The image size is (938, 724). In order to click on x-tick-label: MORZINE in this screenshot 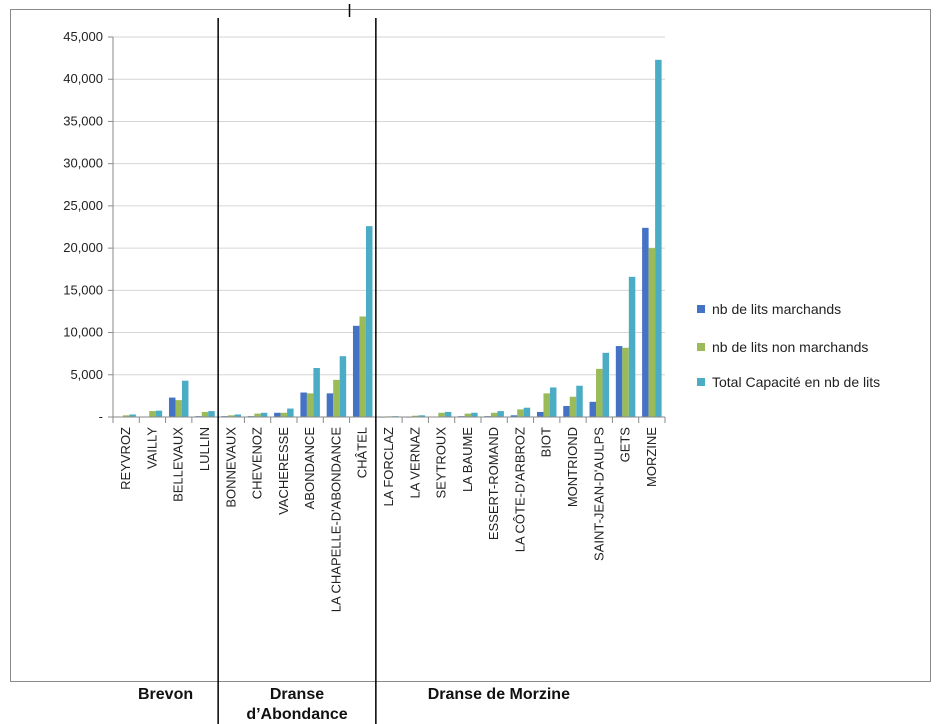, I will do `click(651, 457)`.